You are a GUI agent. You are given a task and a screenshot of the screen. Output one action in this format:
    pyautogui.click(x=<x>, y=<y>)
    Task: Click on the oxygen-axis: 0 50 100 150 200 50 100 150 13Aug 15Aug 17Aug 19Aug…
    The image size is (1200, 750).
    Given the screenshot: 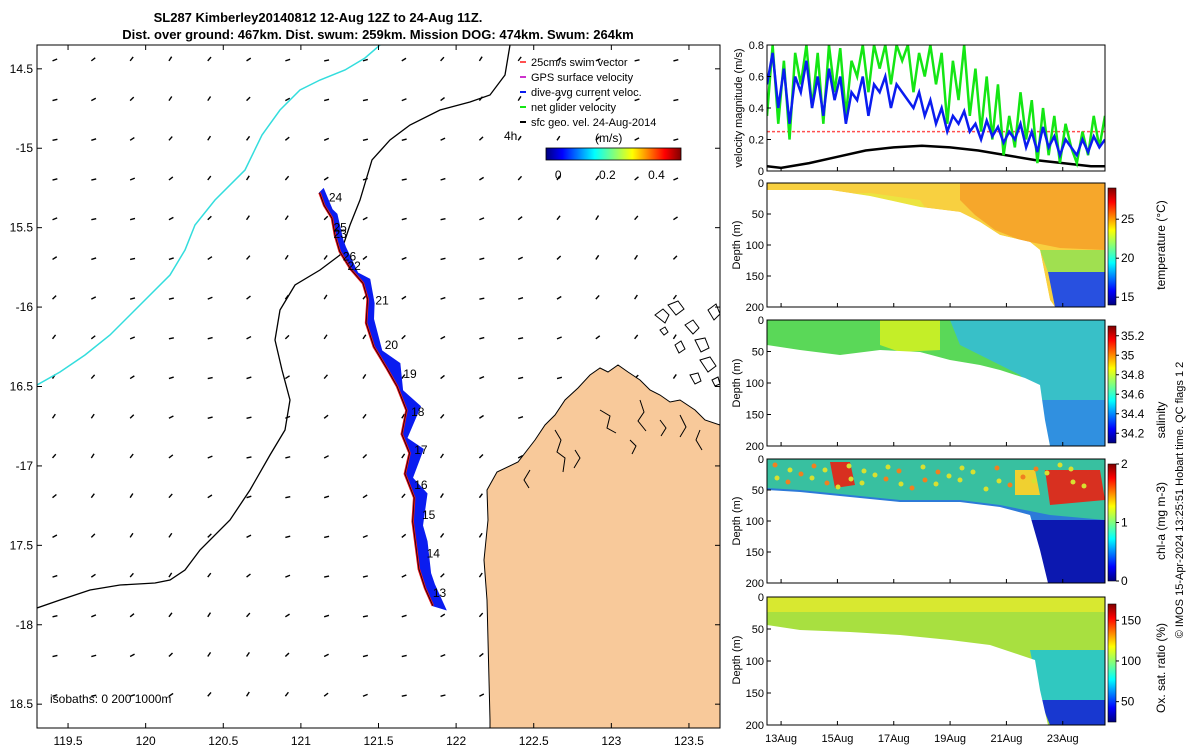 What is the action you would take?
    pyautogui.click(x=944, y=668)
    